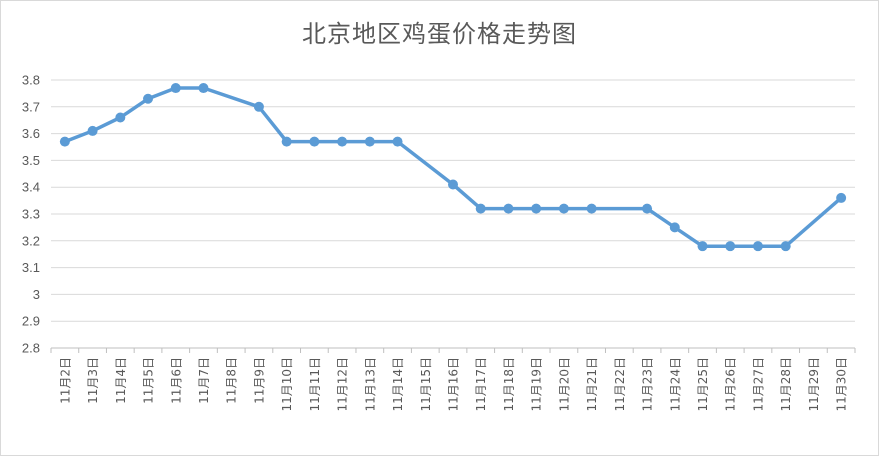 The width and height of the screenshot is (879, 456). Describe the element at coordinates (31, 80) in the screenshot. I see `y-tick-label: 3.8` at that location.